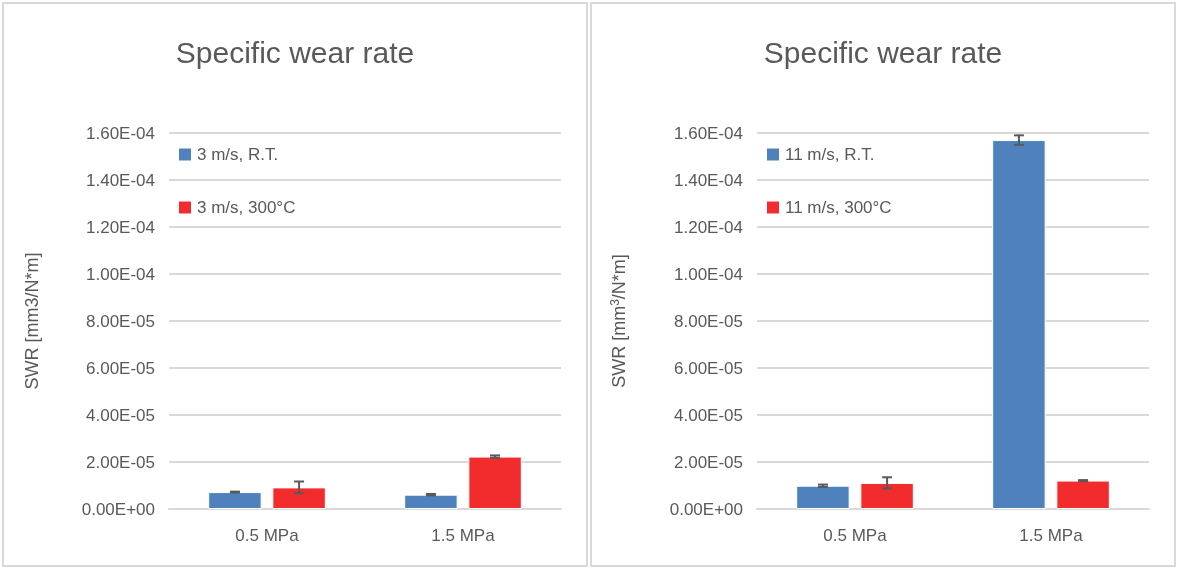 The height and width of the screenshot is (569, 1180). Describe the element at coordinates (838, 207) in the screenshot. I see `legend-label: 11 m/s, 300°C` at that location.